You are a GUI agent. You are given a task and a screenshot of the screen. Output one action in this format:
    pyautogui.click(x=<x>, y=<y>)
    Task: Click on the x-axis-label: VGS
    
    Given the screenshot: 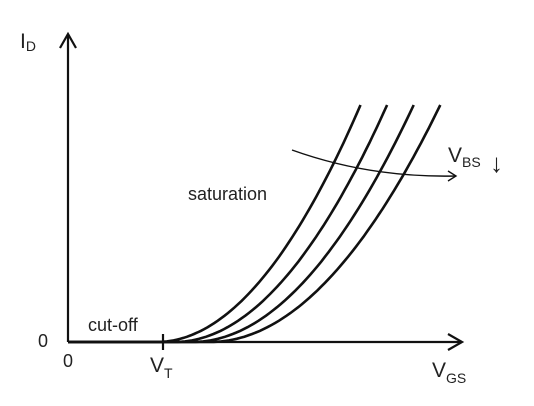 What is the action you would take?
    pyautogui.click(x=449, y=372)
    